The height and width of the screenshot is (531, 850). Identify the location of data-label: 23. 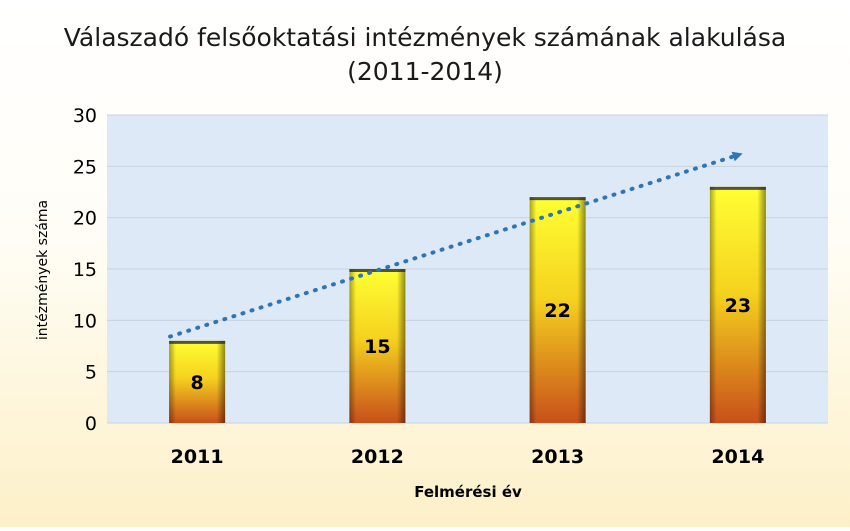
(738, 306).